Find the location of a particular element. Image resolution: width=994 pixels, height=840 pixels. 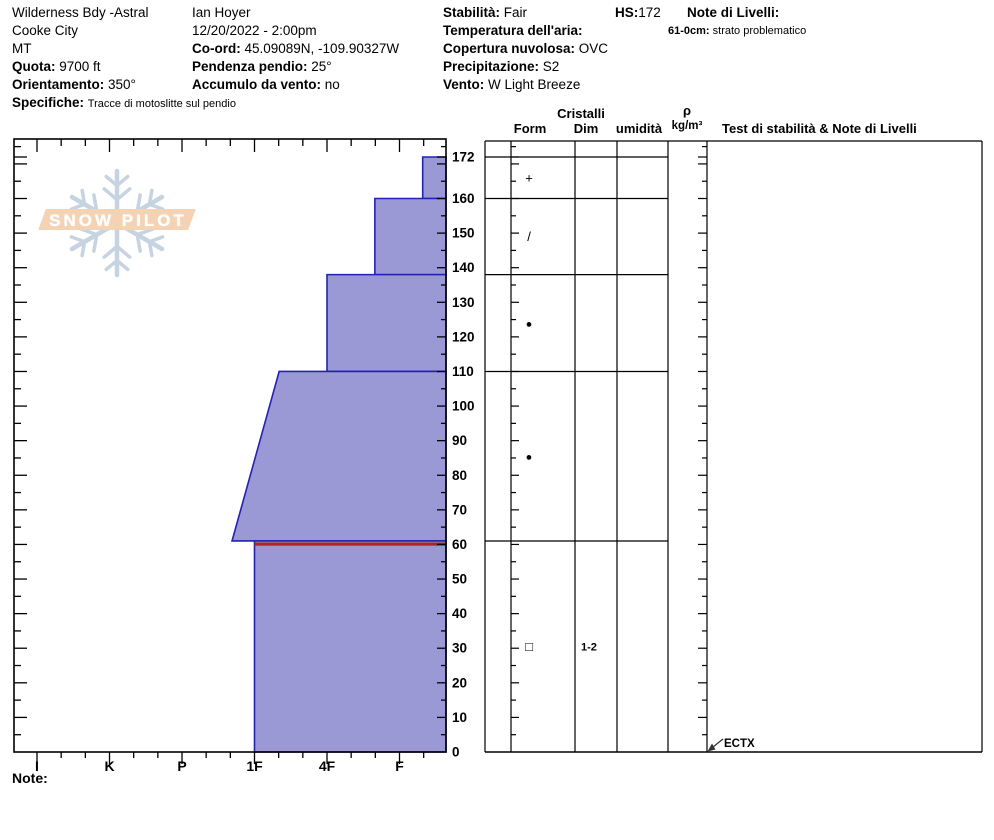

crystals-header: Cristalli is located at coordinates (581, 113).